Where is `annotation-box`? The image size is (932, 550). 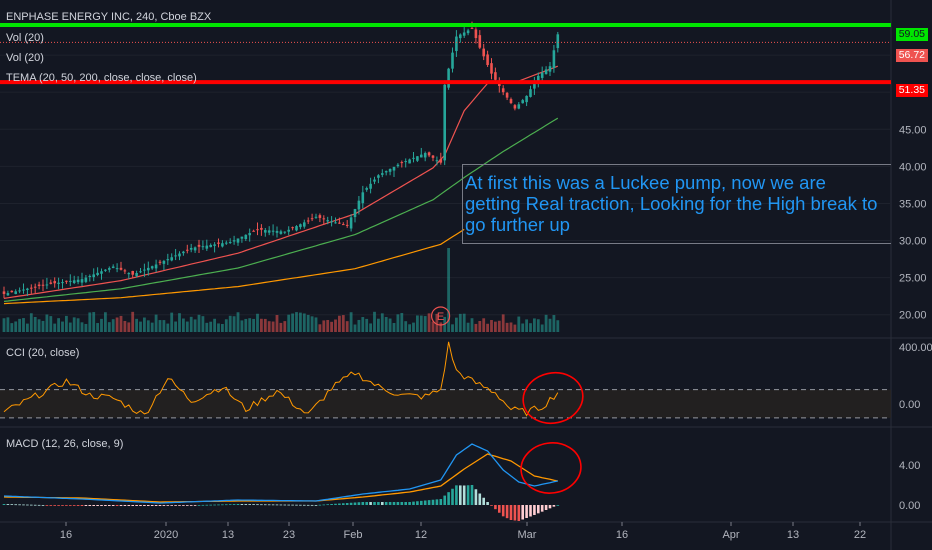 annotation-box is located at coordinates (676, 204).